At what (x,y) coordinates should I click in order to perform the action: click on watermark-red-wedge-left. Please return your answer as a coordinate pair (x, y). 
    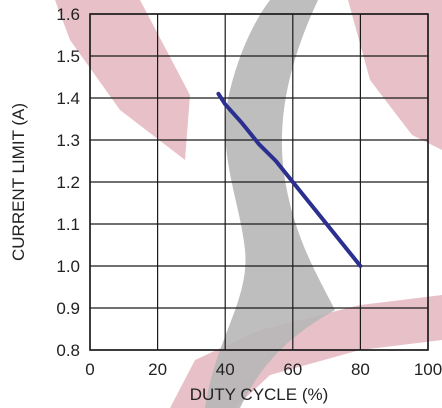
    Looking at the image, I should click on (122, 80).